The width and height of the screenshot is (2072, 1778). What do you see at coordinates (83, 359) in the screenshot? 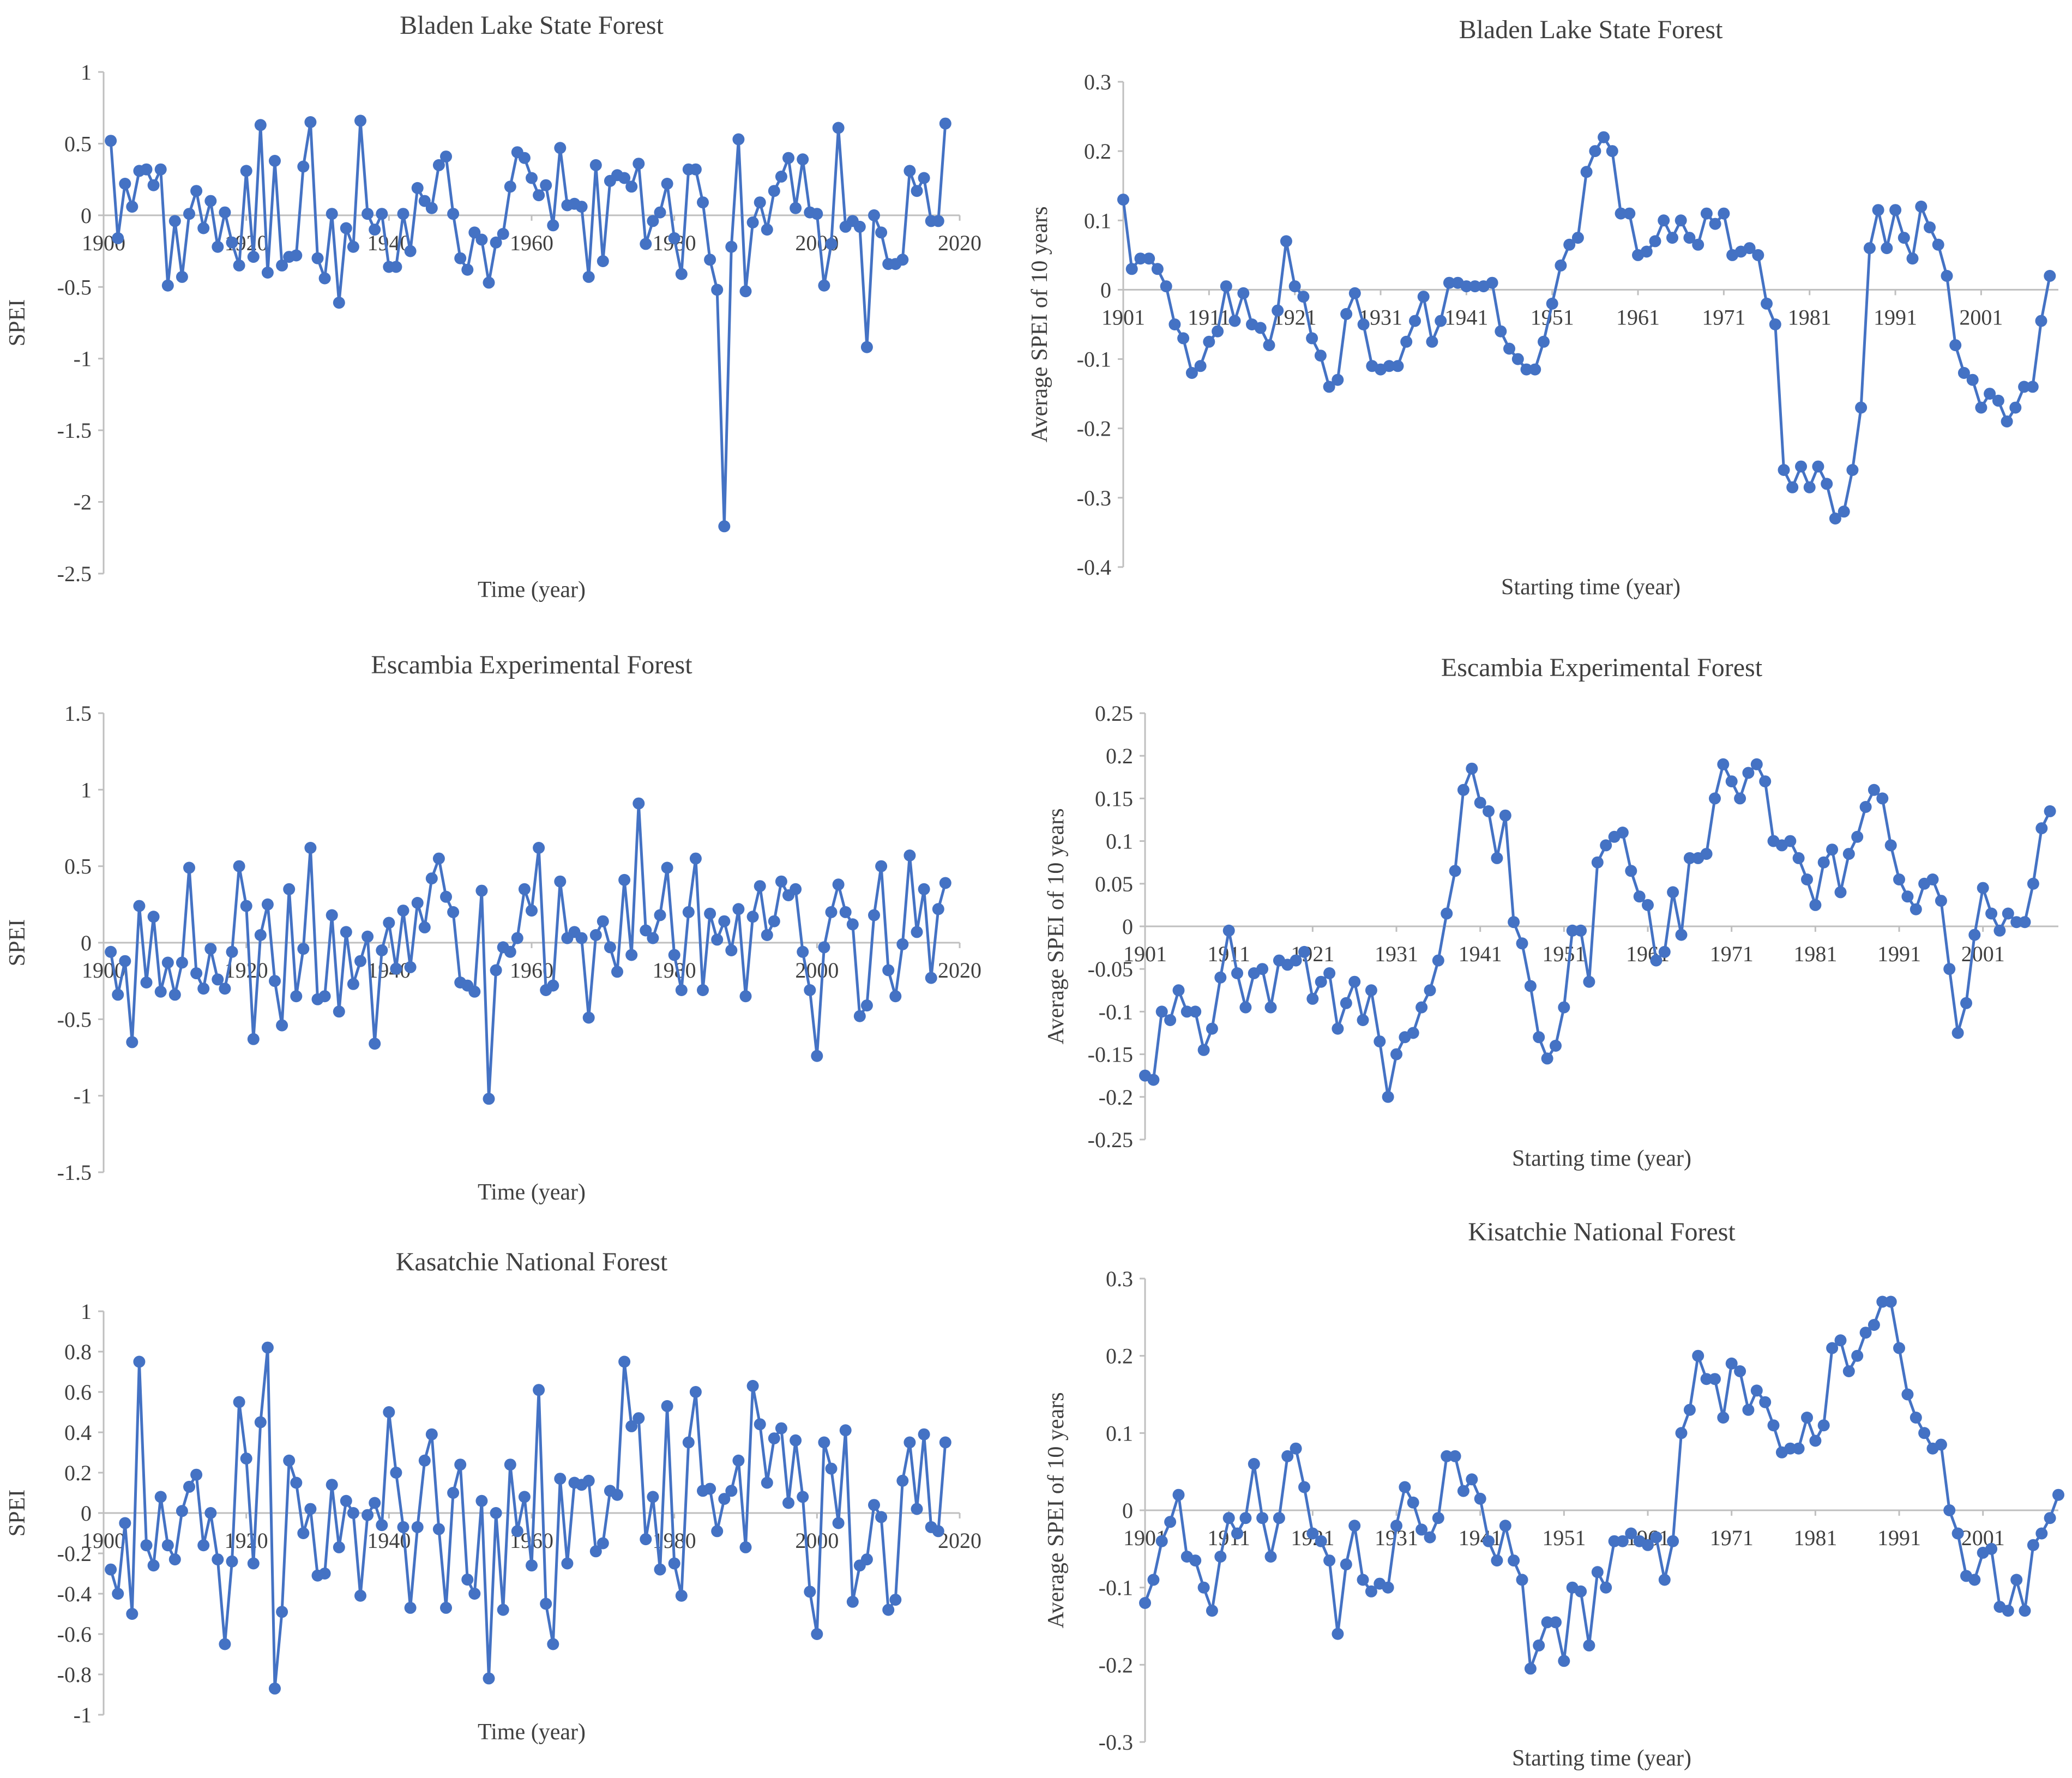
I see `chart-1-y-tick-label: -1` at bounding box center [83, 359].